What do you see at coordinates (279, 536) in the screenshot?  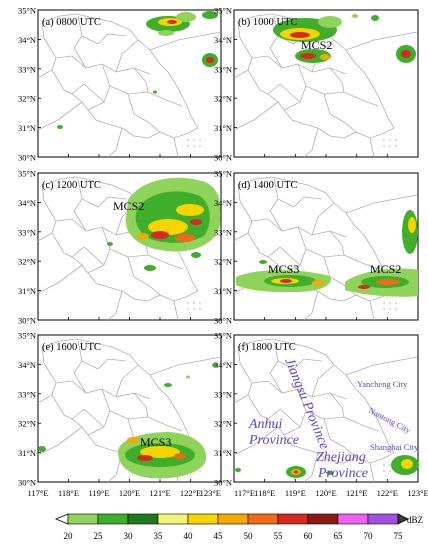 I see `colorbar-tick-label: 55` at bounding box center [279, 536].